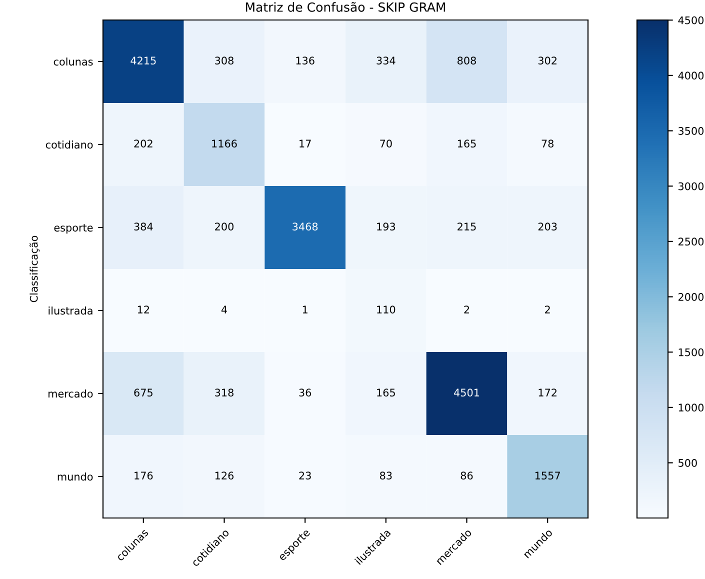 This screenshot has width=705, height=579. What do you see at coordinates (224, 226) in the screenshot?
I see `data-label: 200` at bounding box center [224, 226].